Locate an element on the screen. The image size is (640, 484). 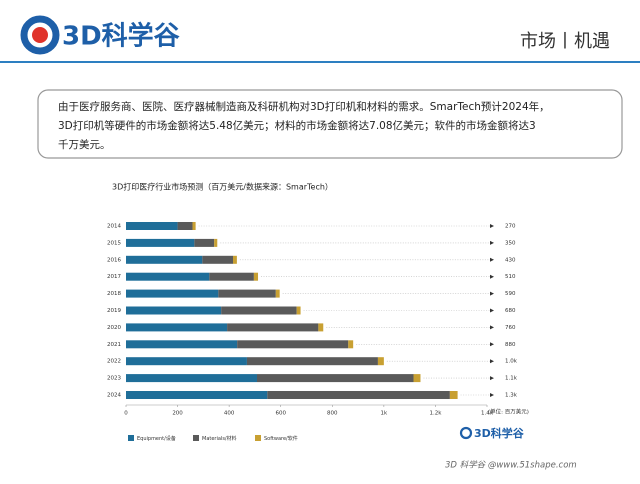
logo-text: 3D科学谷 is located at coordinates (121, 36).